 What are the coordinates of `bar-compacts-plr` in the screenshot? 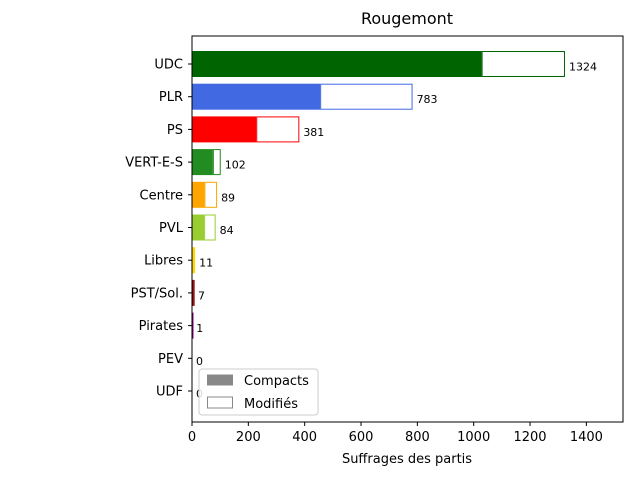 It's located at (256, 96).